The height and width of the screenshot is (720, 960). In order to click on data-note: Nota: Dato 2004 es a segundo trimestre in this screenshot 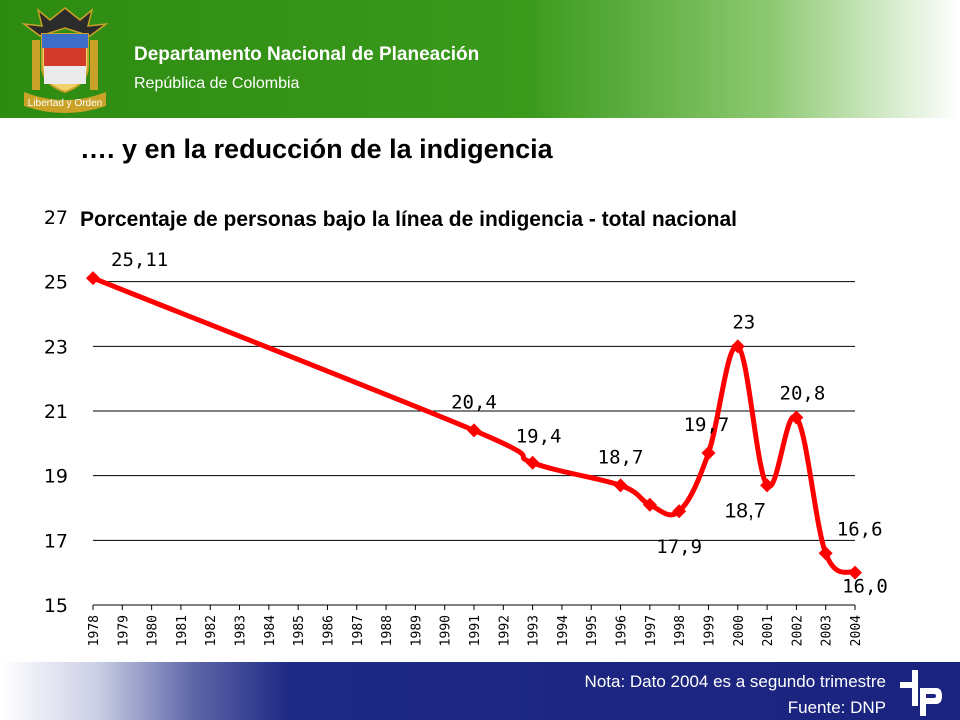, I will do `click(735, 681)`.